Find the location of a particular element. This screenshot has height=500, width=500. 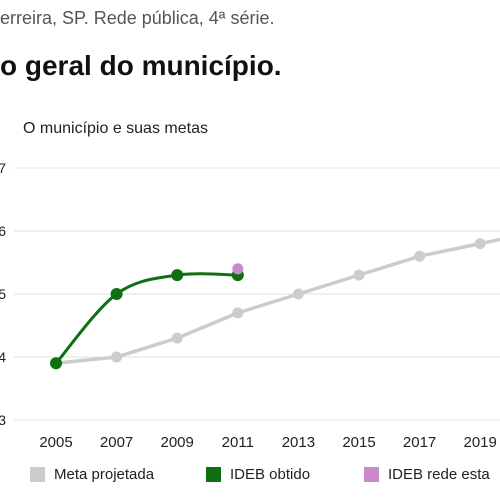

x-tick-label-2019: 2019 is located at coordinates (480, 442).